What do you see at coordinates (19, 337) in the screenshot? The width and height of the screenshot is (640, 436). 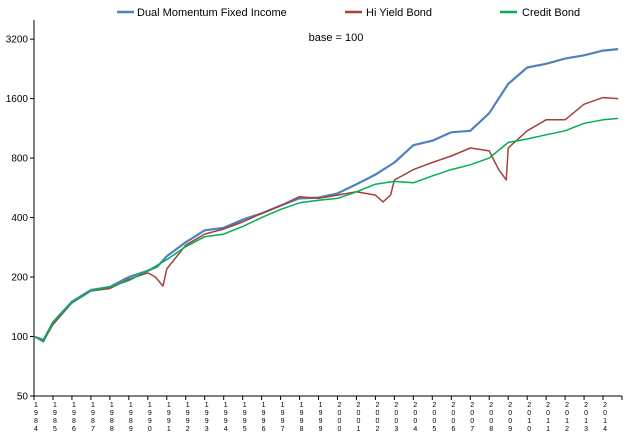 I see `y-tick-label: 100` at bounding box center [19, 337].